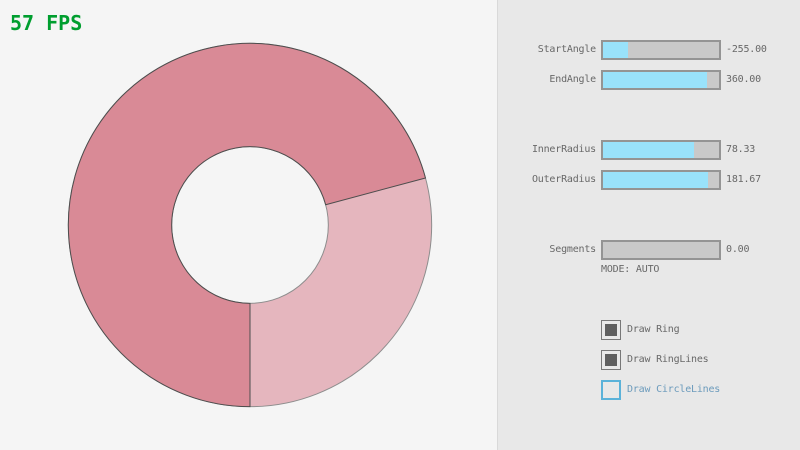 The width and height of the screenshot is (800, 450). I want to click on segments-slider, so click(661, 250).